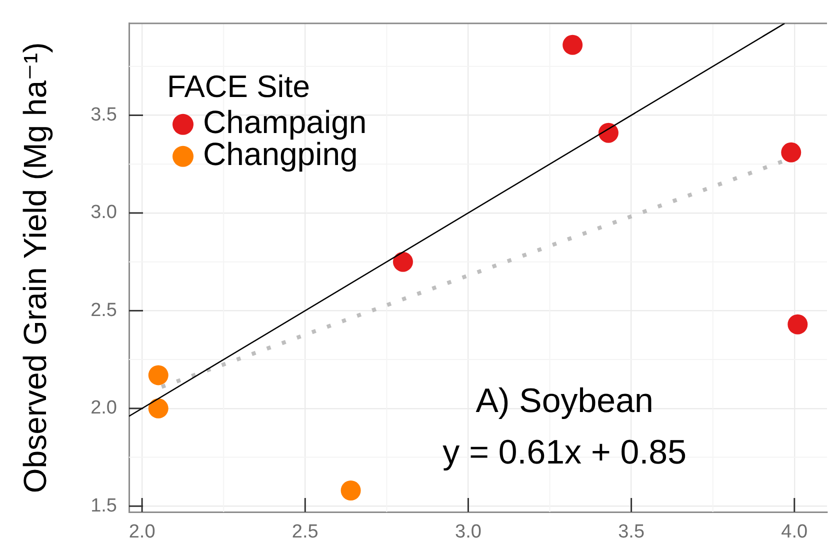  Describe the element at coordinates (103, 115) in the screenshot. I see `y-tick-label: 3.5` at that location.